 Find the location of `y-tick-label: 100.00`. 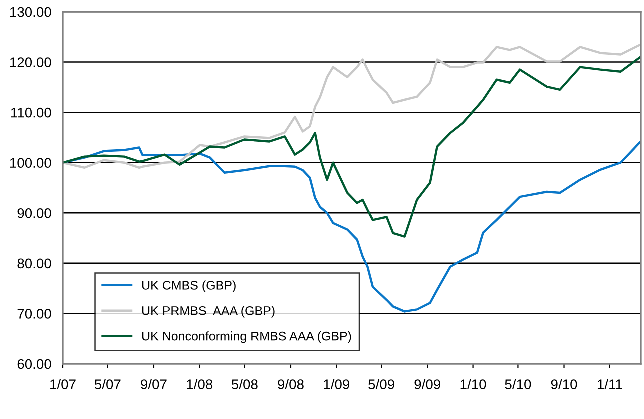

y-tick-label: 100.00 is located at coordinates (31, 163).